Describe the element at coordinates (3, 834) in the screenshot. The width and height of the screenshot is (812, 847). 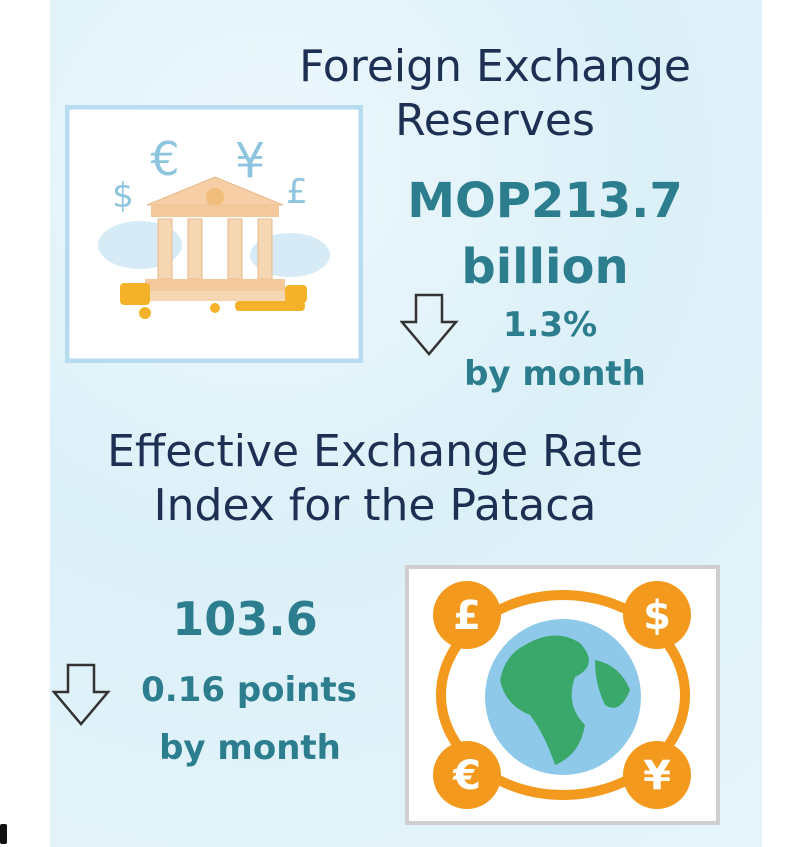
I see `corner-mark` at that location.